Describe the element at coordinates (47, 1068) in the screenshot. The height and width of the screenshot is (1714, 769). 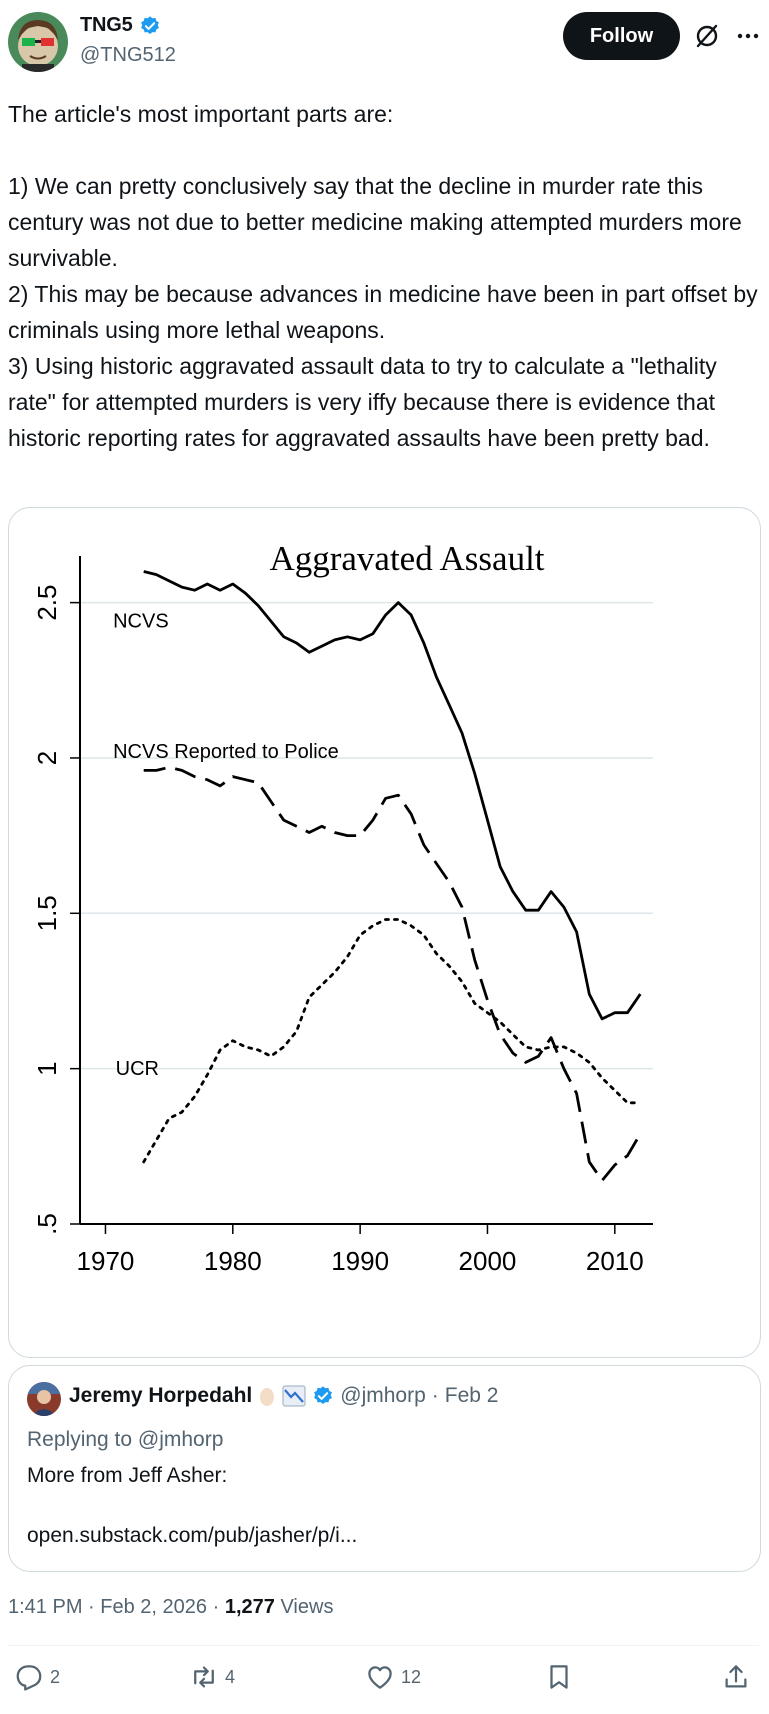
I see `y-tick-label: 1` at that location.